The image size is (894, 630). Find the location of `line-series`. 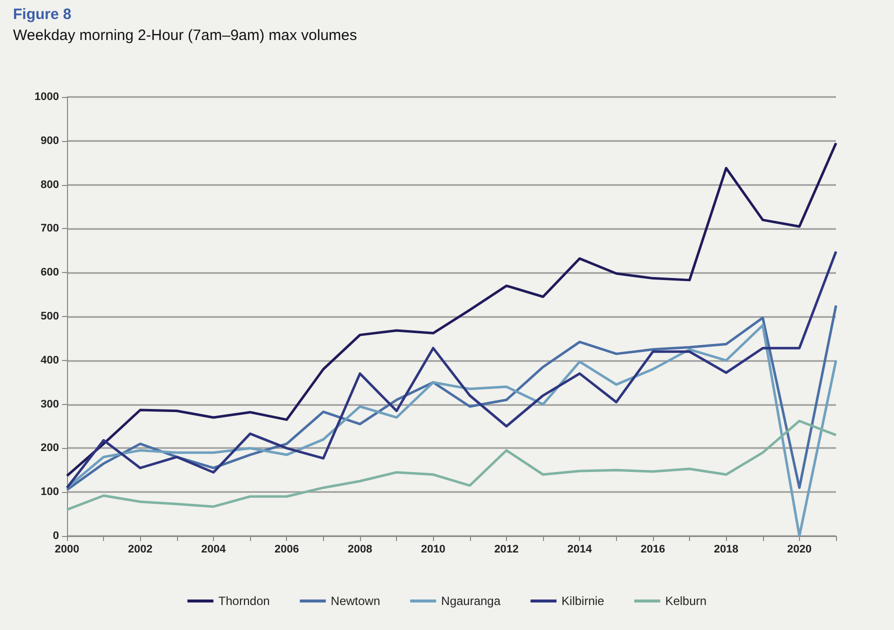

line-series is located at coordinates (452, 465).